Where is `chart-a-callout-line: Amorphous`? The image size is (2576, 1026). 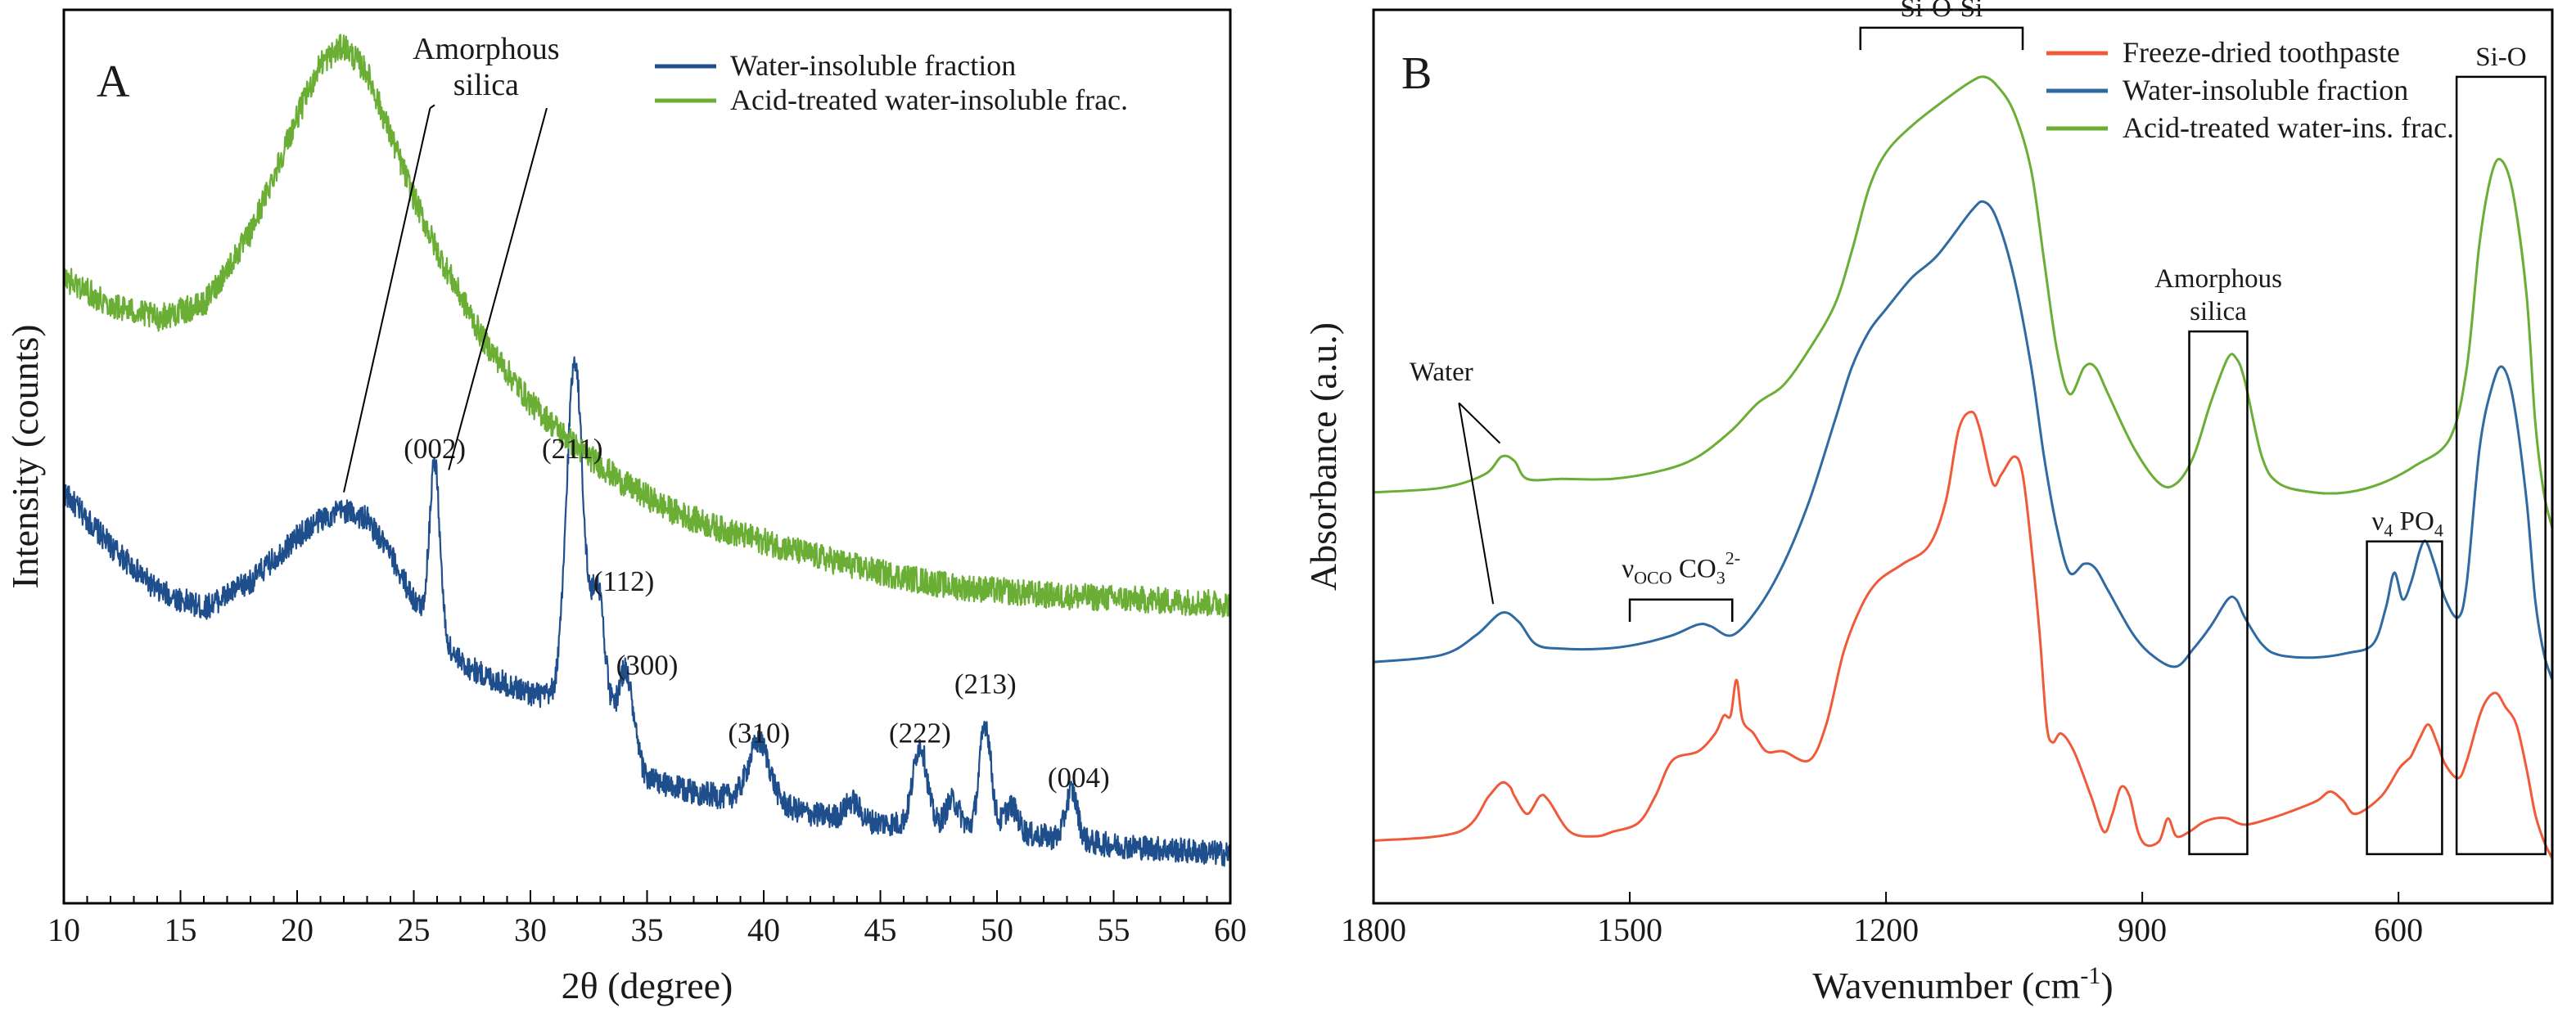 chart-a-callout-line: Amorphous is located at coordinates (486, 49).